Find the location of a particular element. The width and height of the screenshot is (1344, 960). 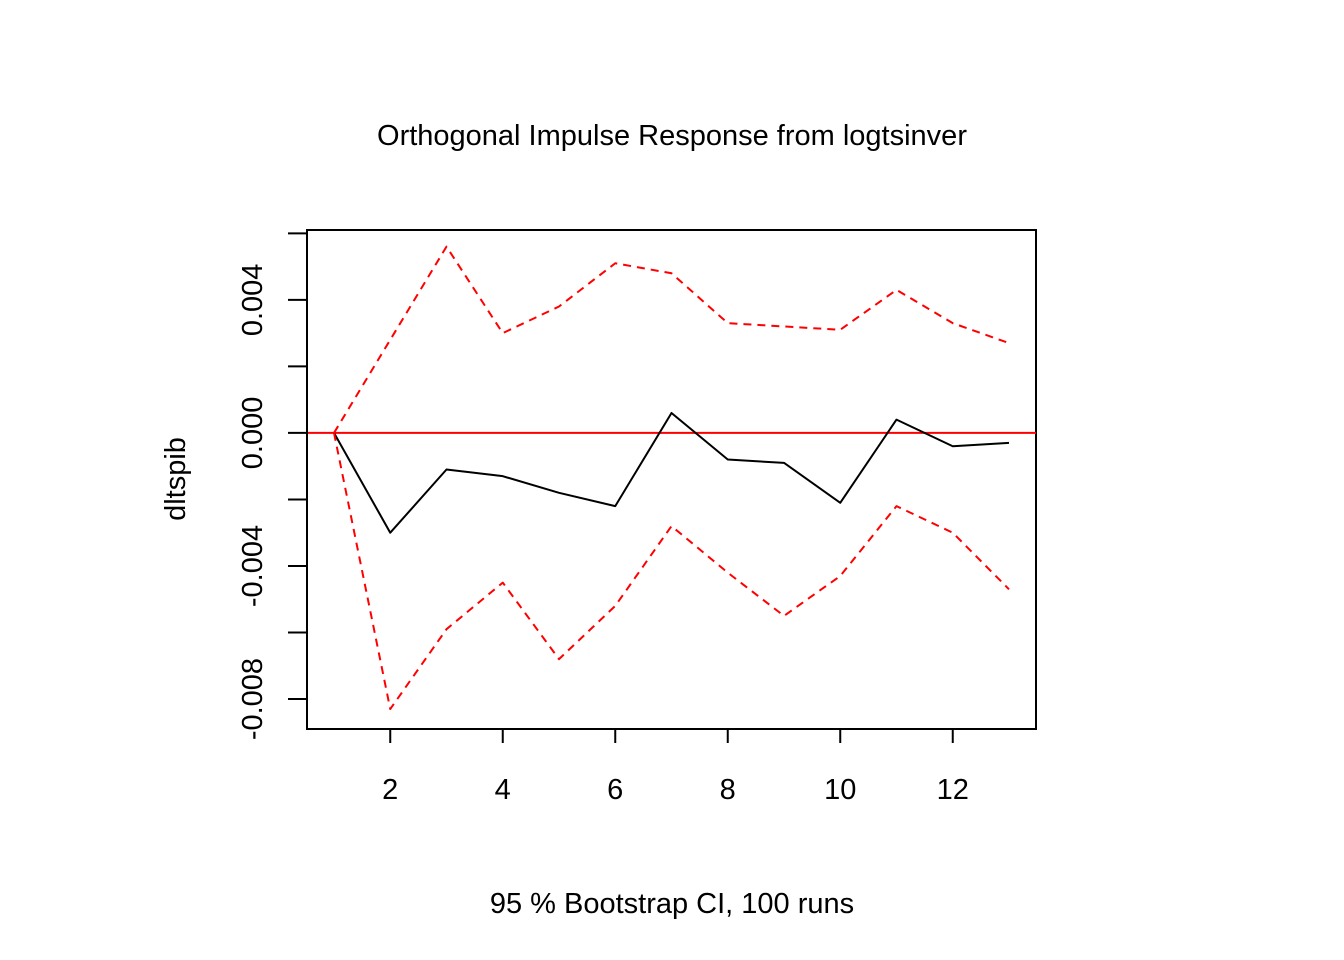

y-axis-label: dltspib is located at coordinates (176, 479).